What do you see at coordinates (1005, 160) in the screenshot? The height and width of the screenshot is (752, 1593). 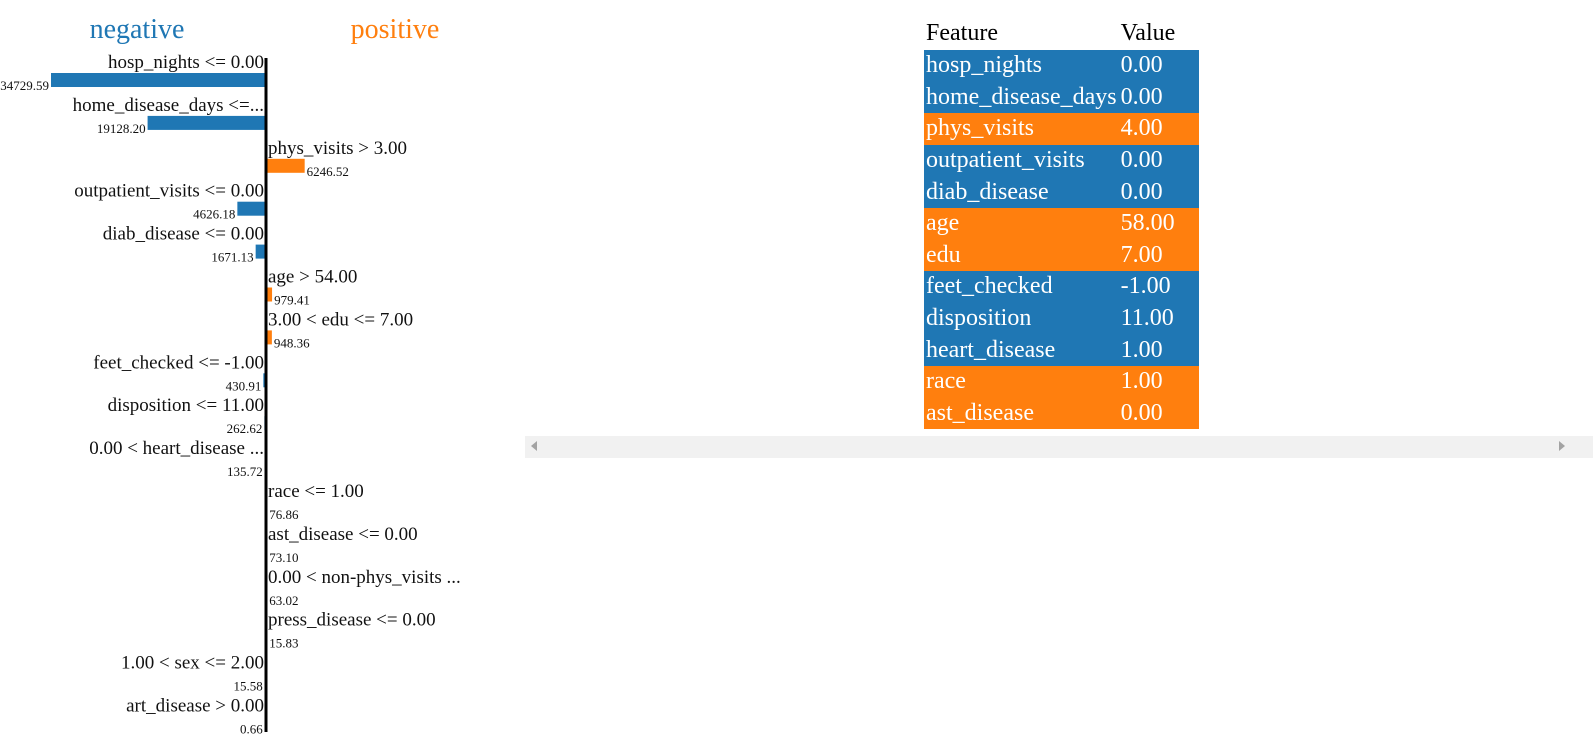 I see `feature-cell: outpatient_visits` at bounding box center [1005, 160].